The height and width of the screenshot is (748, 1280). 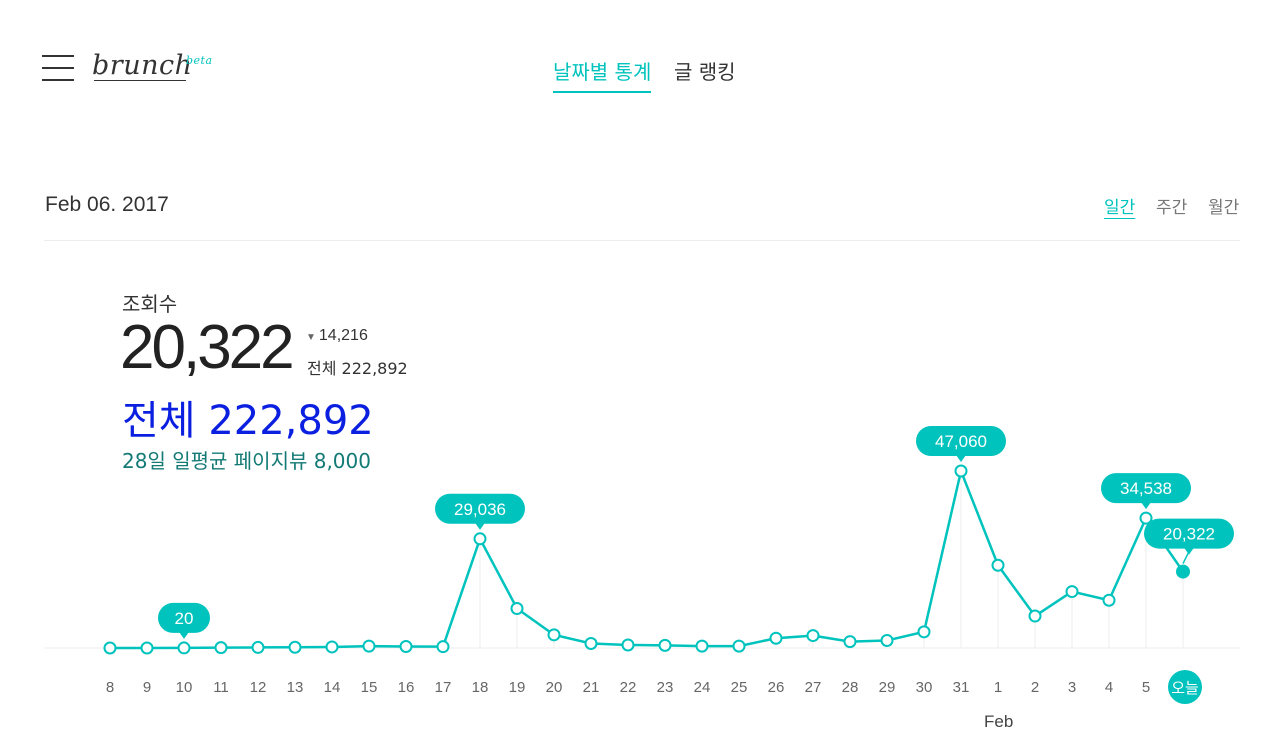 I want to click on today-connector, so click(x=1186, y=557).